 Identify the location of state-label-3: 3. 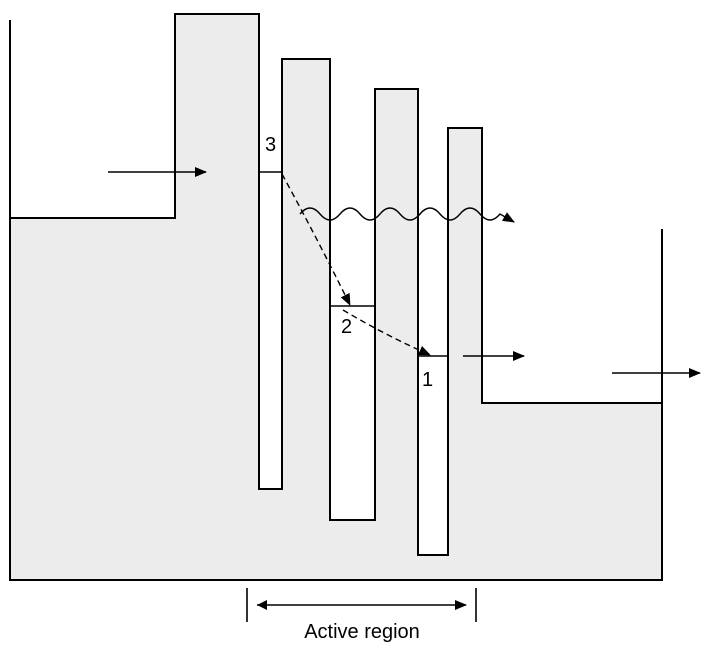
(270, 145).